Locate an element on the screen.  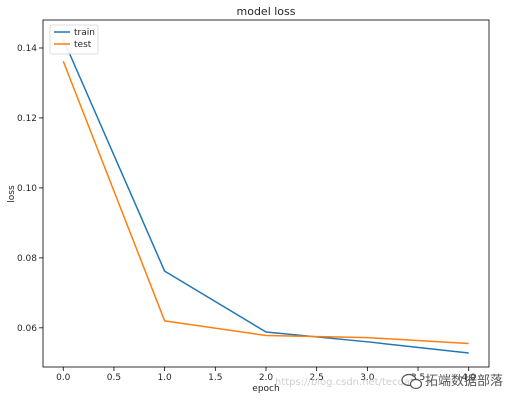
wechat-icon is located at coordinates (412, 381).